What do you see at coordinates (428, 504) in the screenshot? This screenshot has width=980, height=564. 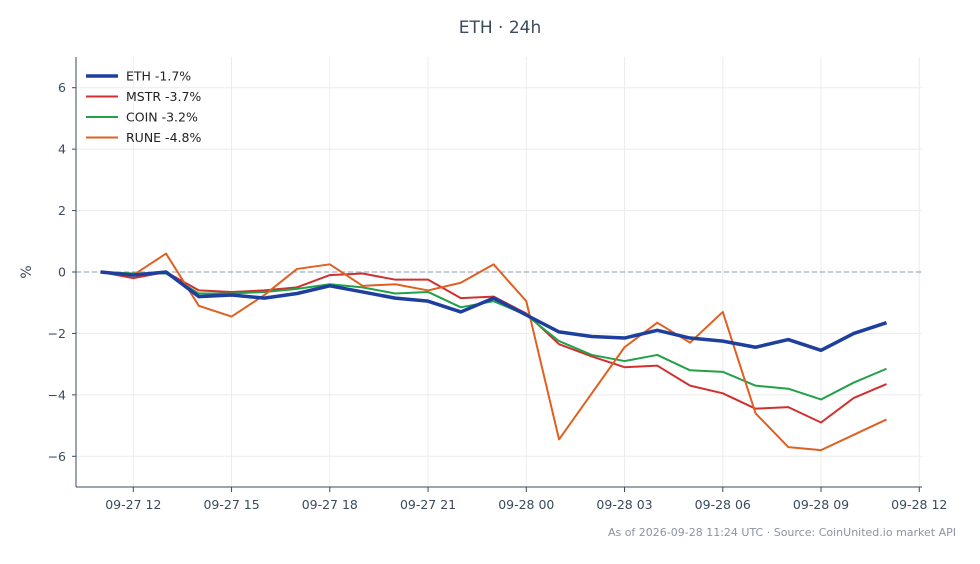 I see `x-tick-label: 09-27 21` at bounding box center [428, 504].